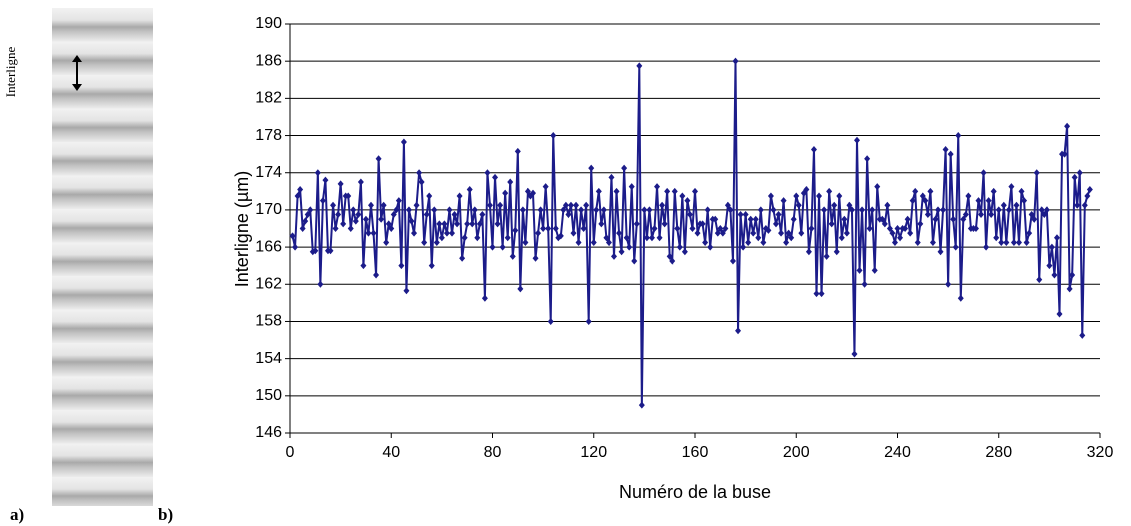 This screenshot has height=526, width=1131. Describe the element at coordinates (1100, 452) in the screenshot. I see `x-tick-label: 320` at that location.